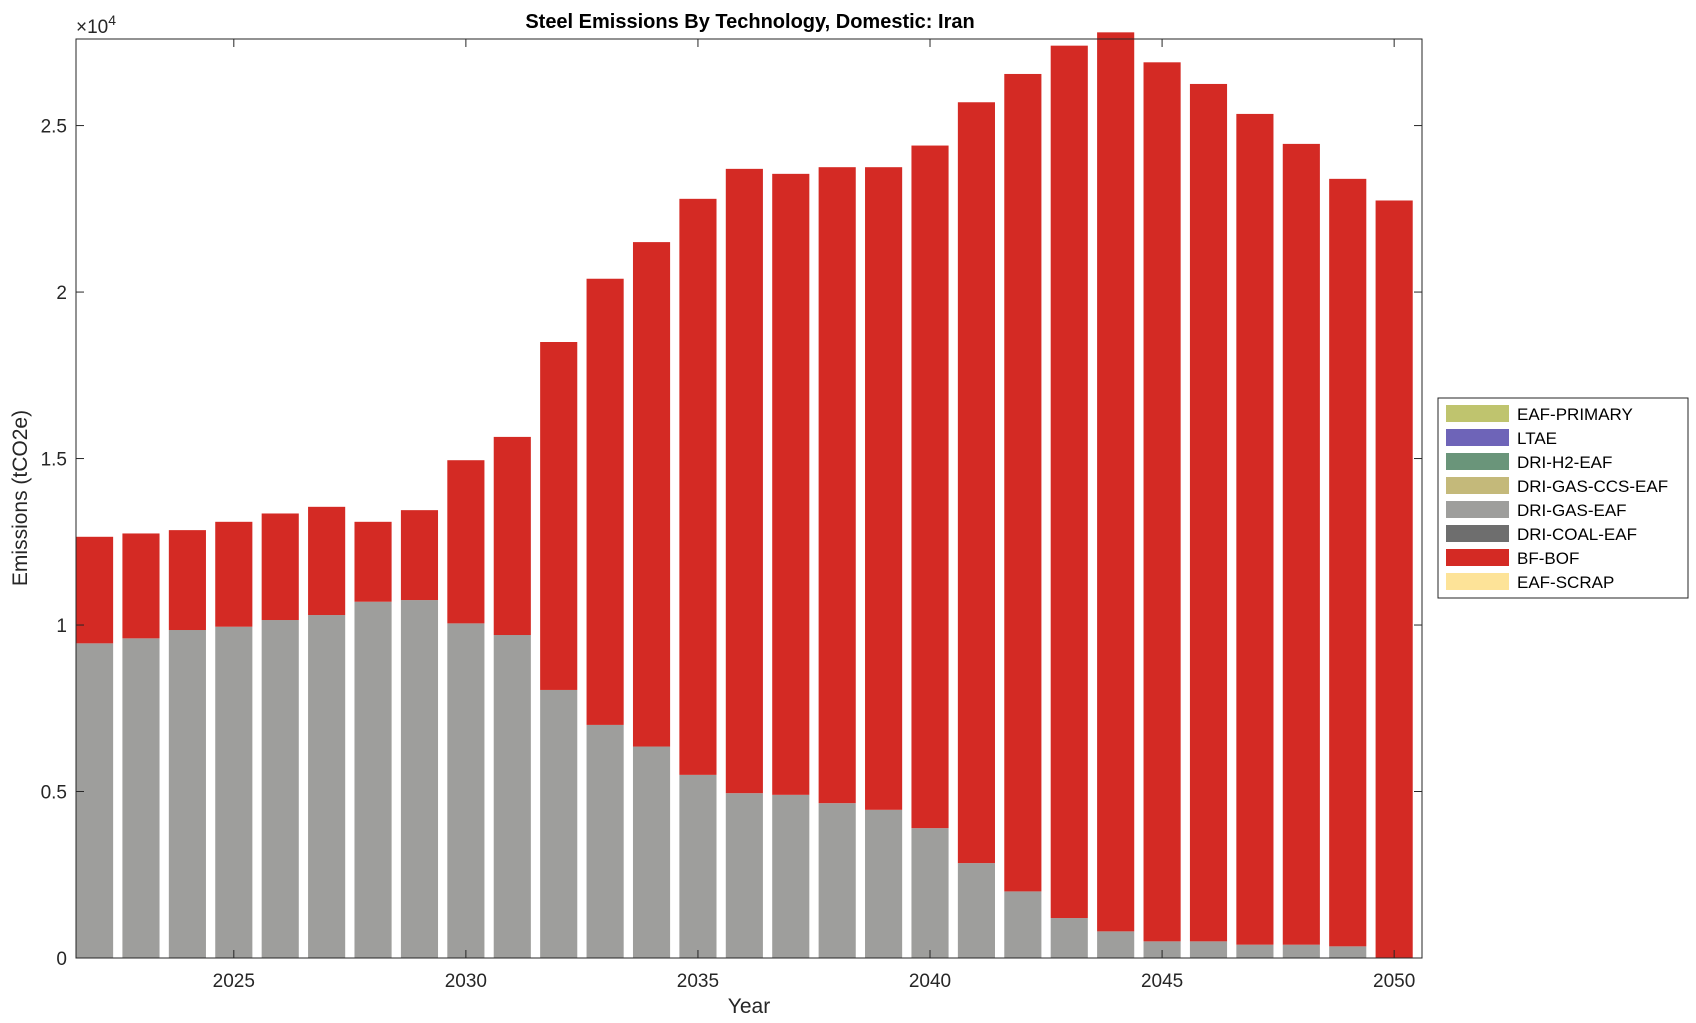  I want to click on bar-dri-gas-eaf-2041, so click(976, 910).